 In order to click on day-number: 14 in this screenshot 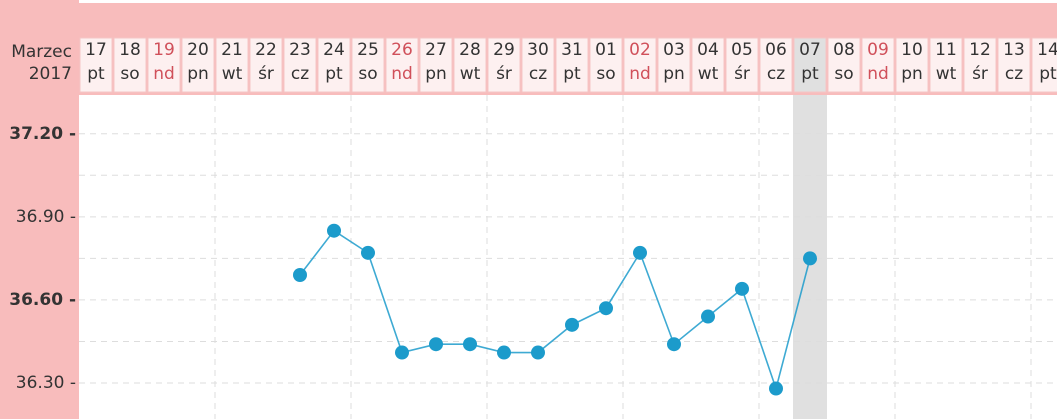, I will do `click(1047, 50)`.